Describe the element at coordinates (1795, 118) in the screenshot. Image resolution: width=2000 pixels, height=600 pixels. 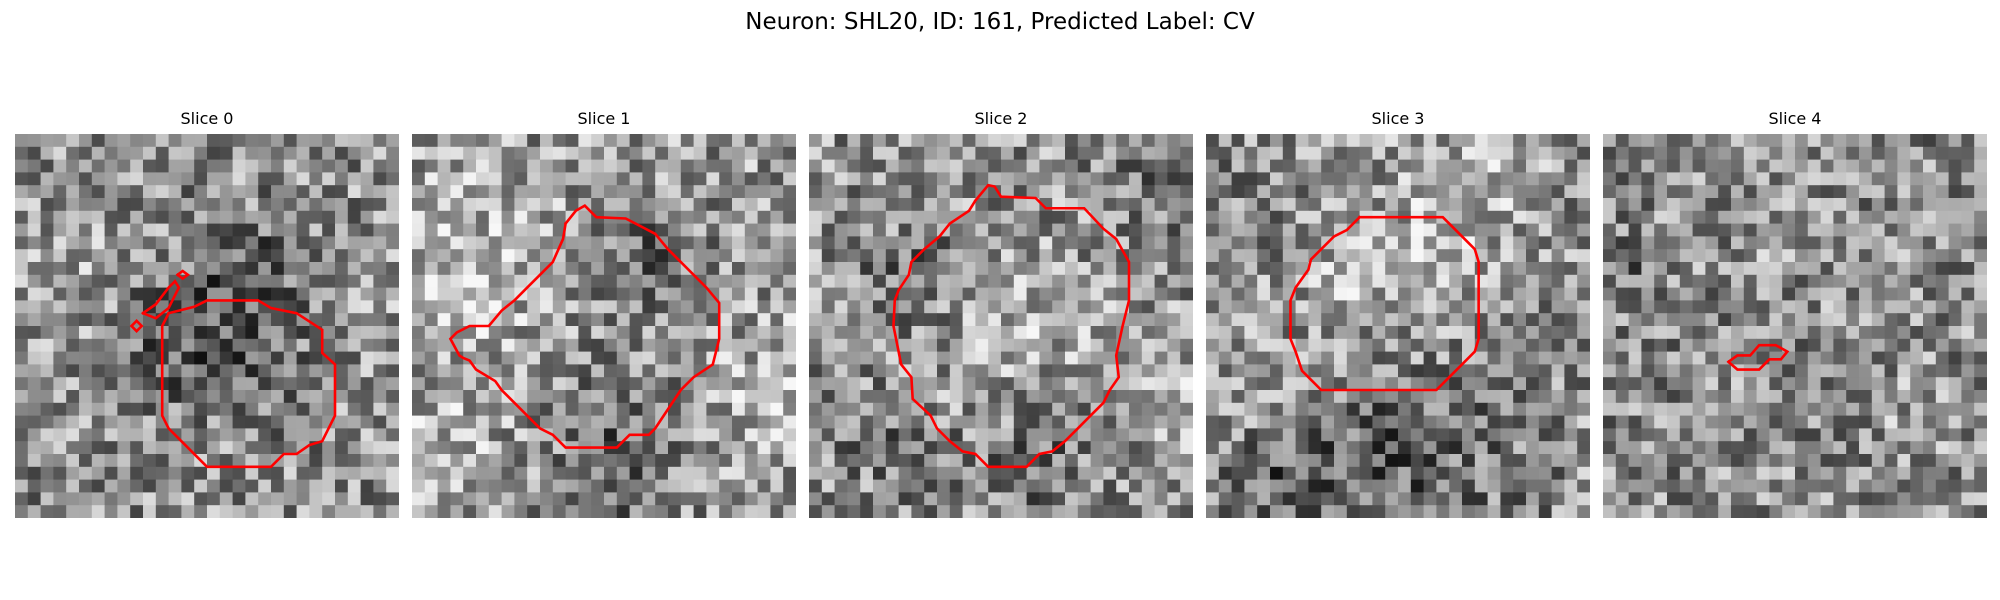
I see `slice-title-4: Slice 4` at that location.